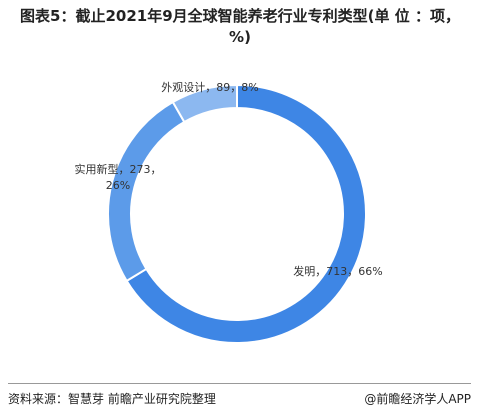 This screenshot has height=417, width=479. What do you see at coordinates (204, 103) in the screenshot?
I see `donut-slice` at bounding box center [204, 103].